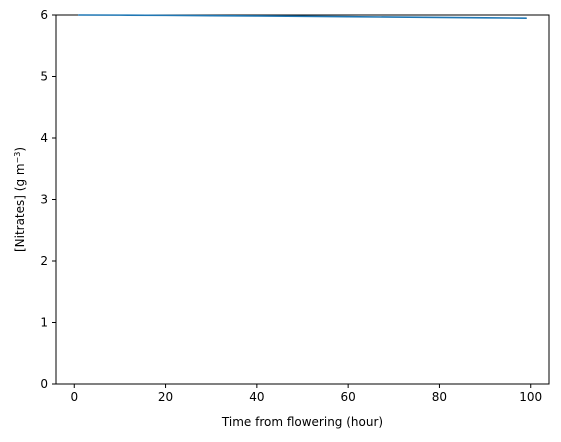 This screenshot has height=442, width=561. Describe the element at coordinates (302, 422) in the screenshot. I see `x-axis-label: Time from flowering (hour)` at that location.